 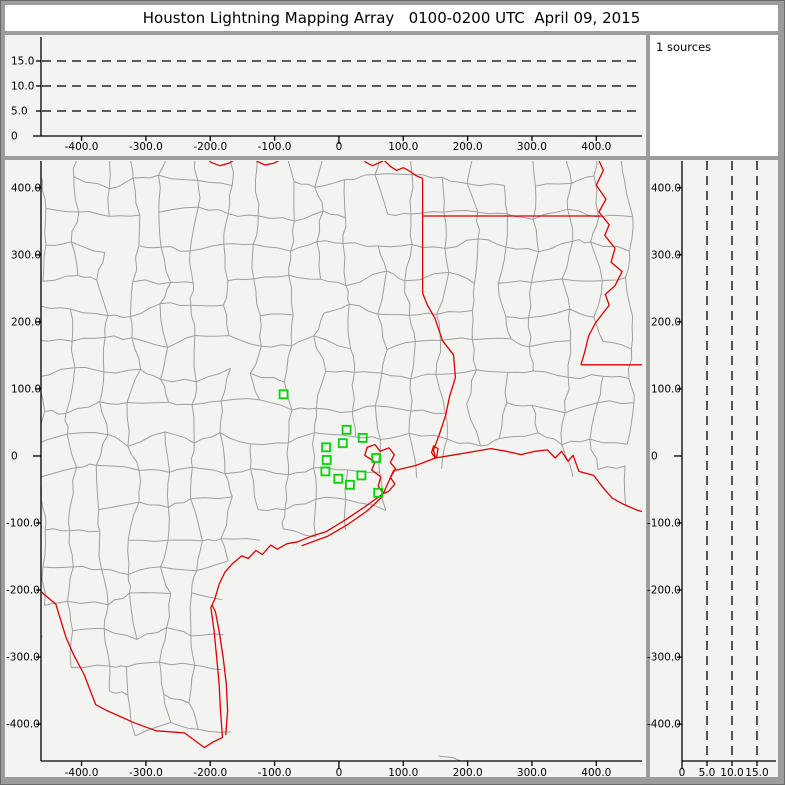 What do you see at coordinates (380, 469) in the screenshot?
I see `galveston-bay-line` at bounding box center [380, 469].